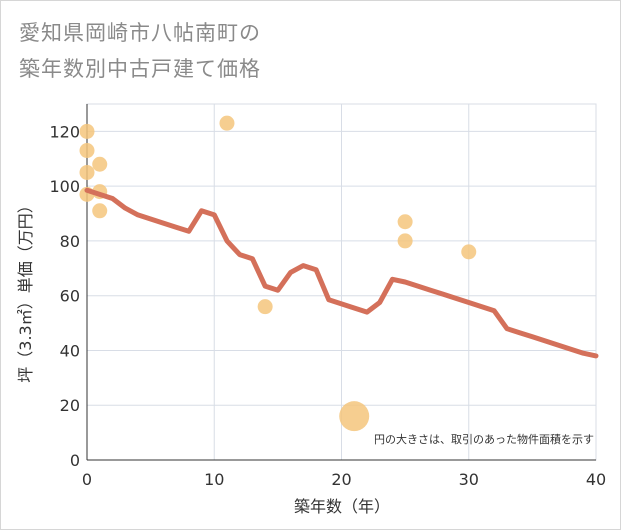 This screenshot has height=530, width=621. Describe the element at coordinates (140, 51) in the screenshot. I see `chart-title: 愛知県岡崎市八帖南町の 築年数別中古戸建て価格` at that location.